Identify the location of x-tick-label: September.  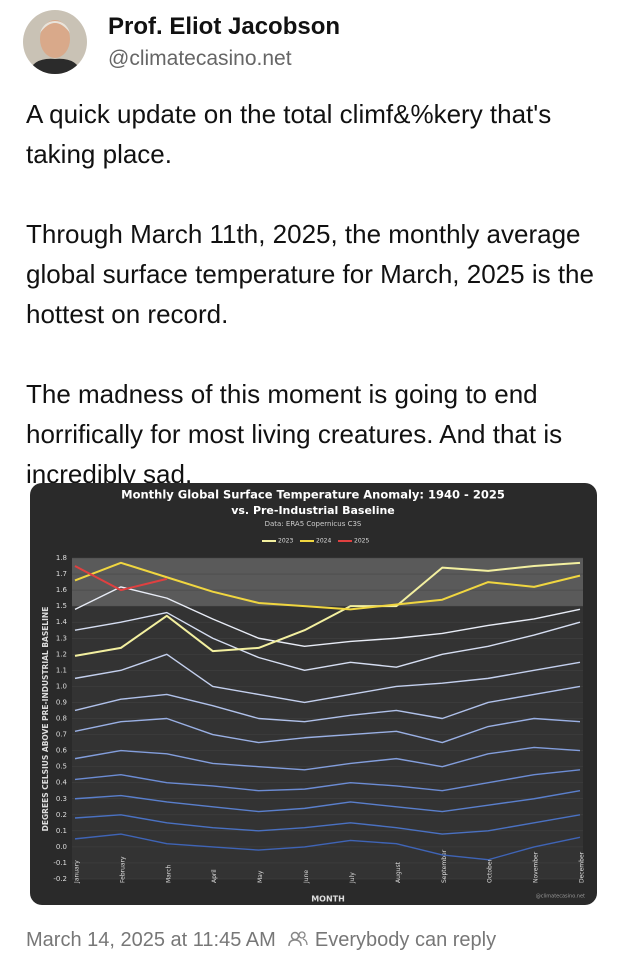
(444, 866).